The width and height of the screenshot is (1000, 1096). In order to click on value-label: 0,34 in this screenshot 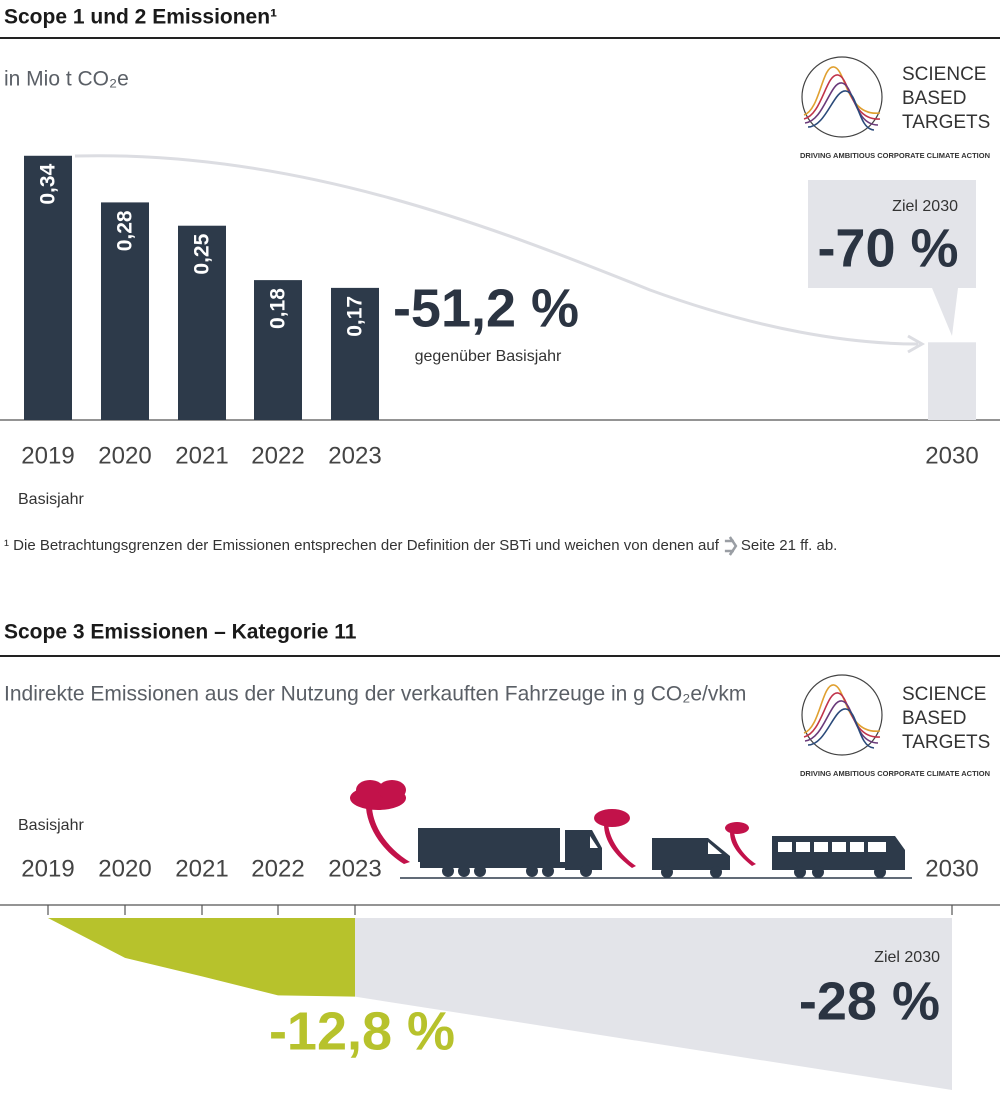, I will do `click(48, 183)`.